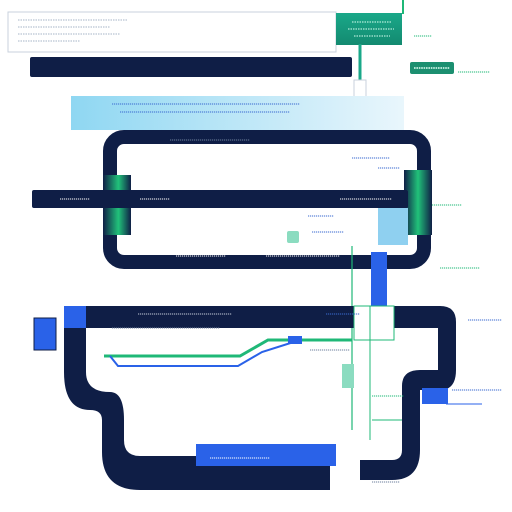  I want to click on blue-vertical, so click(379, 282).